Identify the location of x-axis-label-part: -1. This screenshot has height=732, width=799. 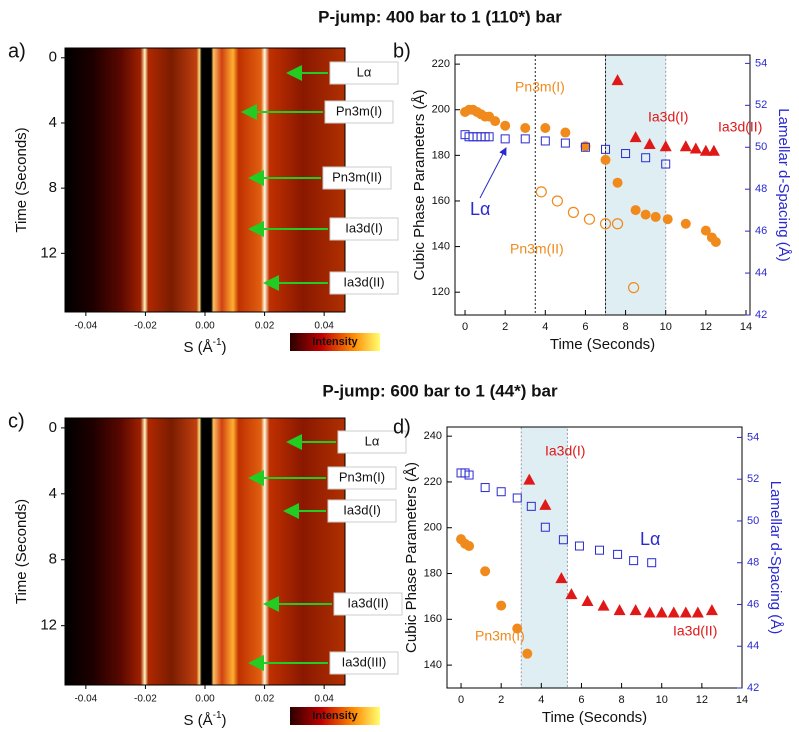
(217, 715).